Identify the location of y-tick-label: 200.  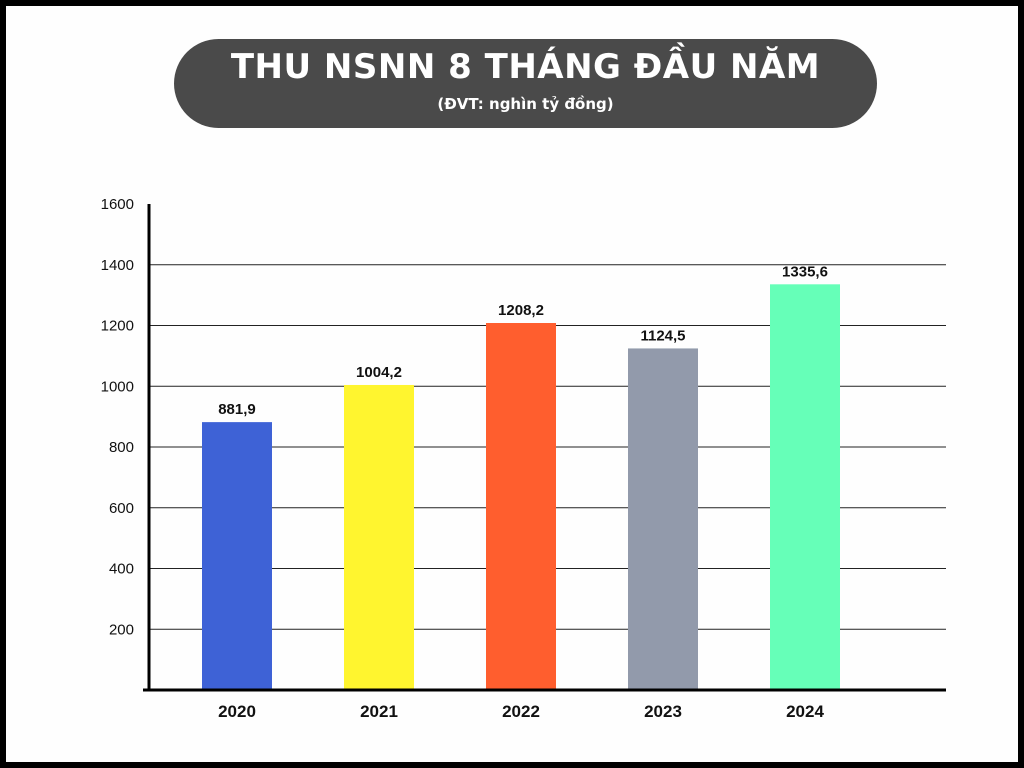
(121, 629).